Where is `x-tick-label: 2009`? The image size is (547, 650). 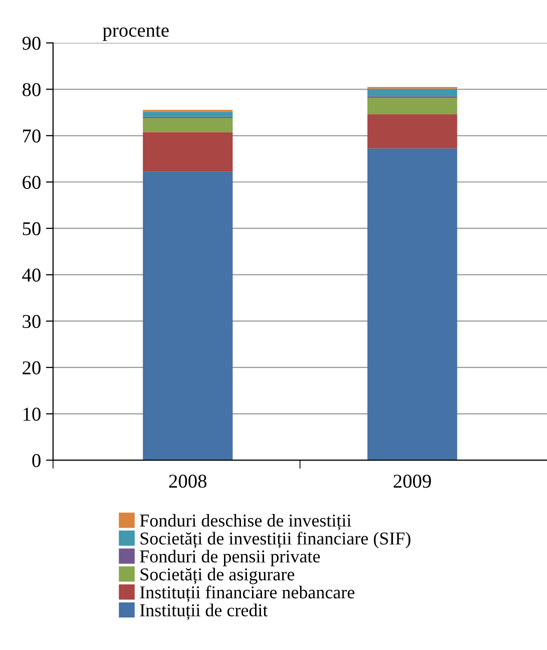
x-tick-label: 2009 is located at coordinates (412, 481).